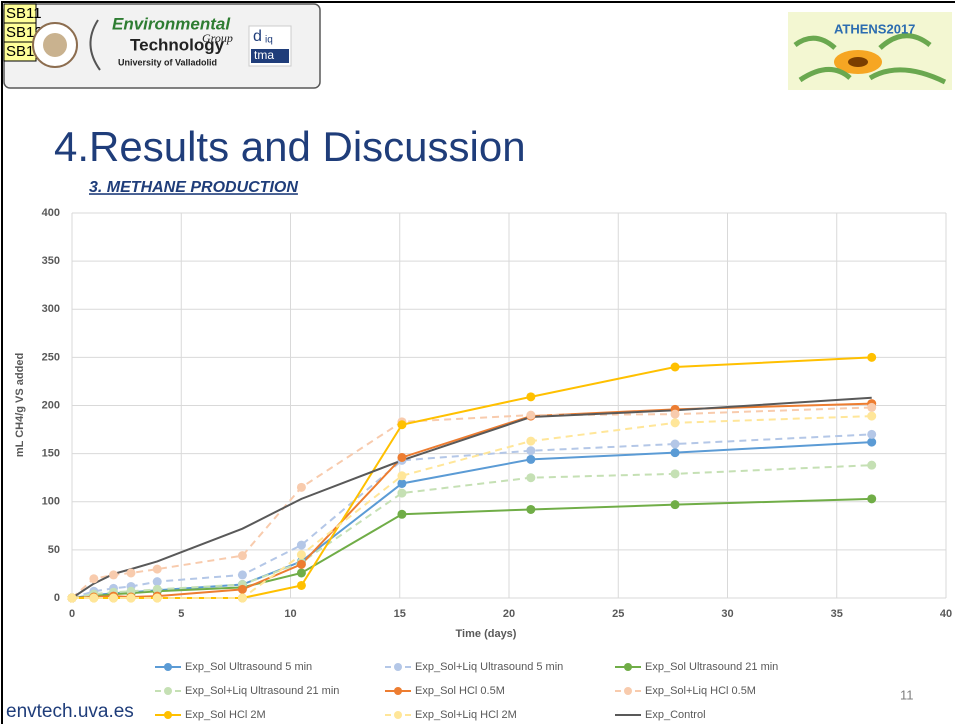 Image resolution: width=955 pixels, height=724 pixels. Describe the element at coordinates (225, 715) in the screenshot. I see `legend-label: Exp_Sol HCl 2M` at that location.